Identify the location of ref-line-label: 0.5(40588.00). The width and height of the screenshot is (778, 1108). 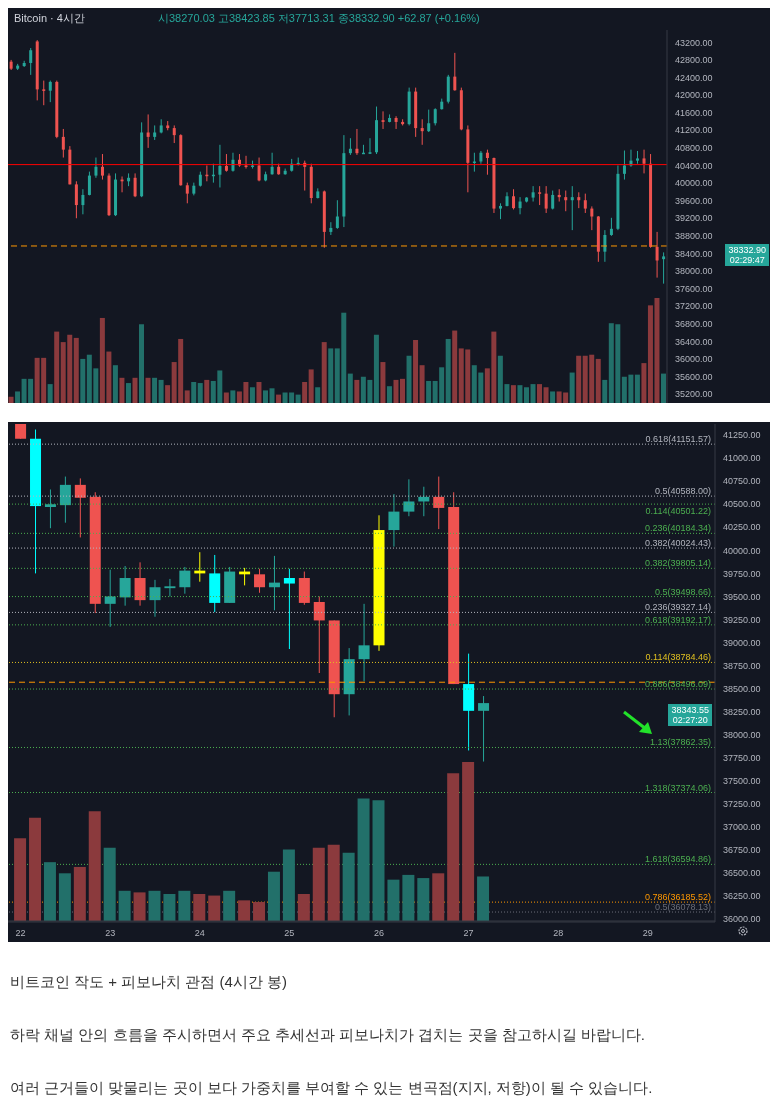
(682, 491).